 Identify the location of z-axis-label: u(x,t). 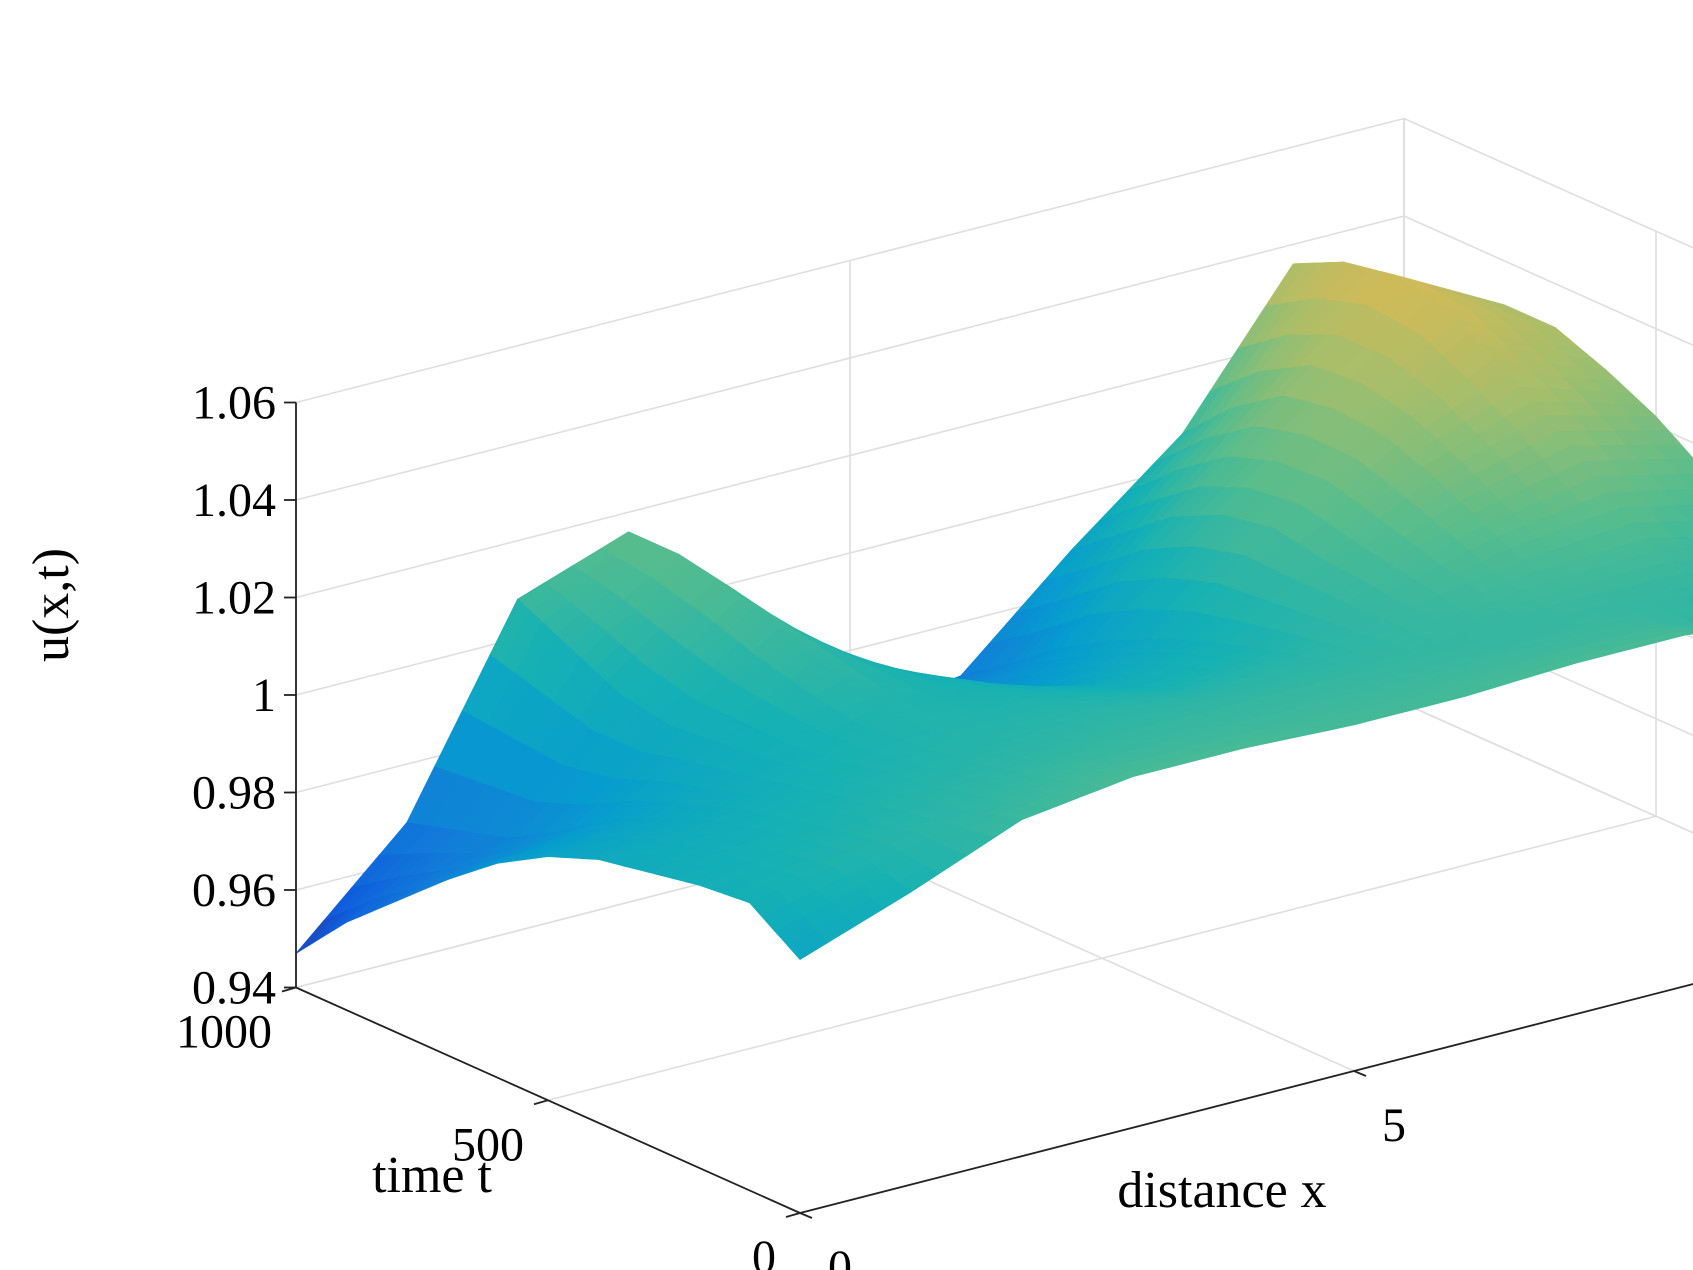
(51, 605).